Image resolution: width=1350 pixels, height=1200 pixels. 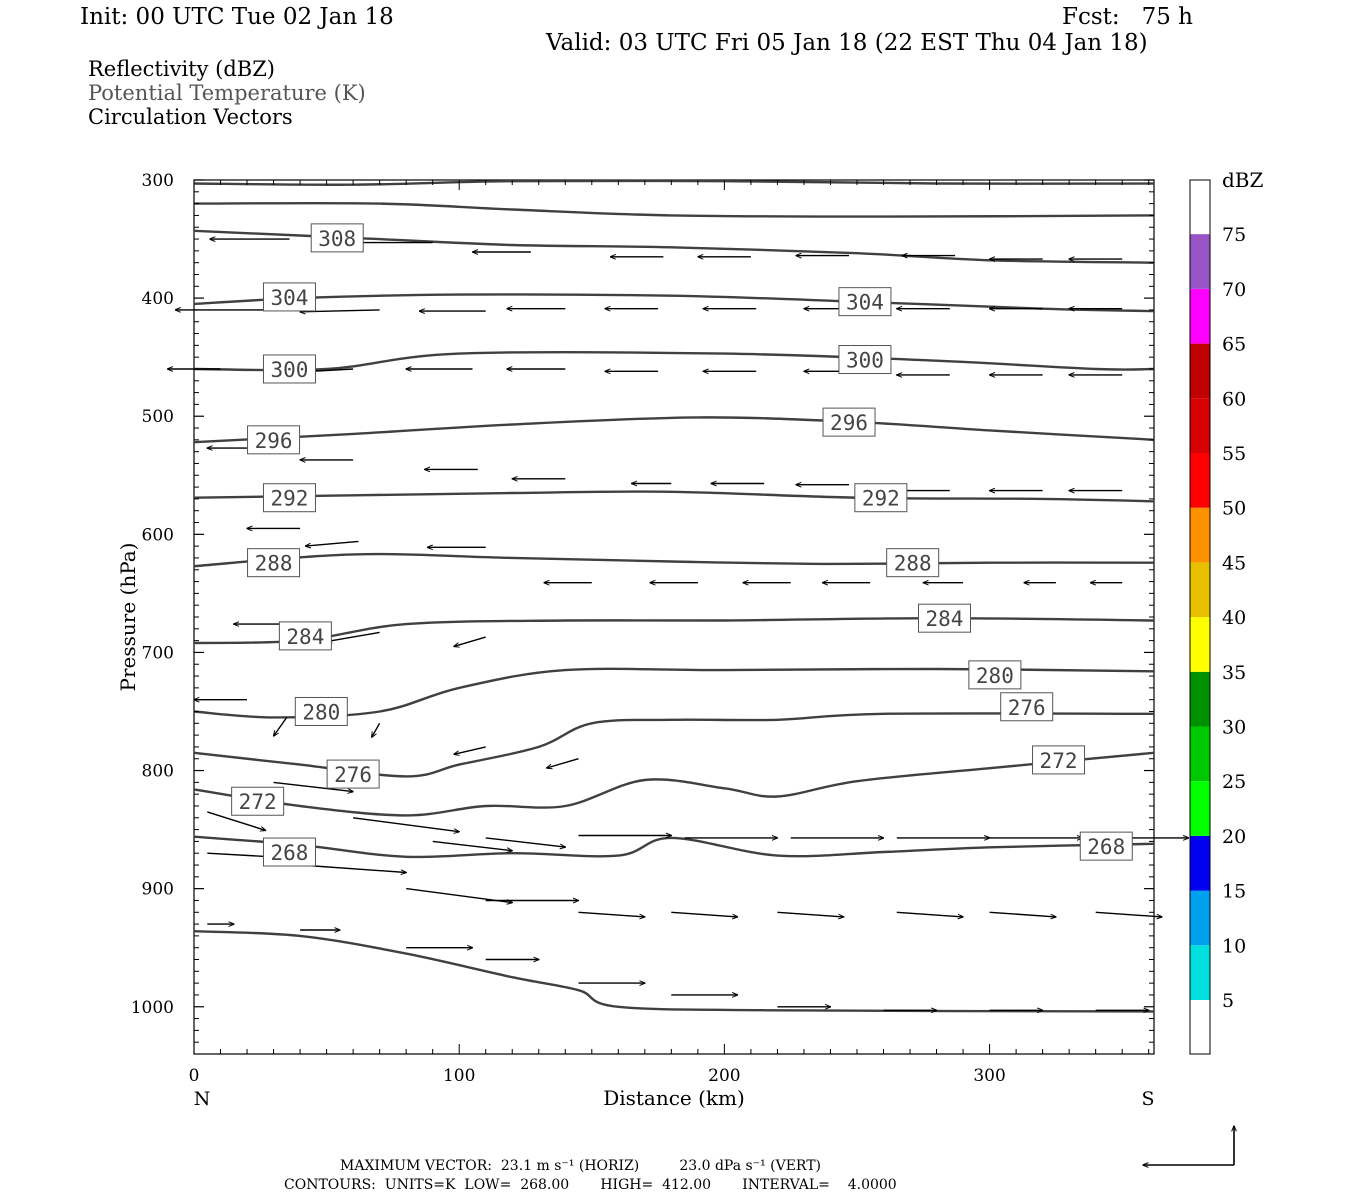 What do you see at coordinates (1234, 837) in the screenshot?
I see `colorbar-label: 20` at bounding box center [1234, 837].